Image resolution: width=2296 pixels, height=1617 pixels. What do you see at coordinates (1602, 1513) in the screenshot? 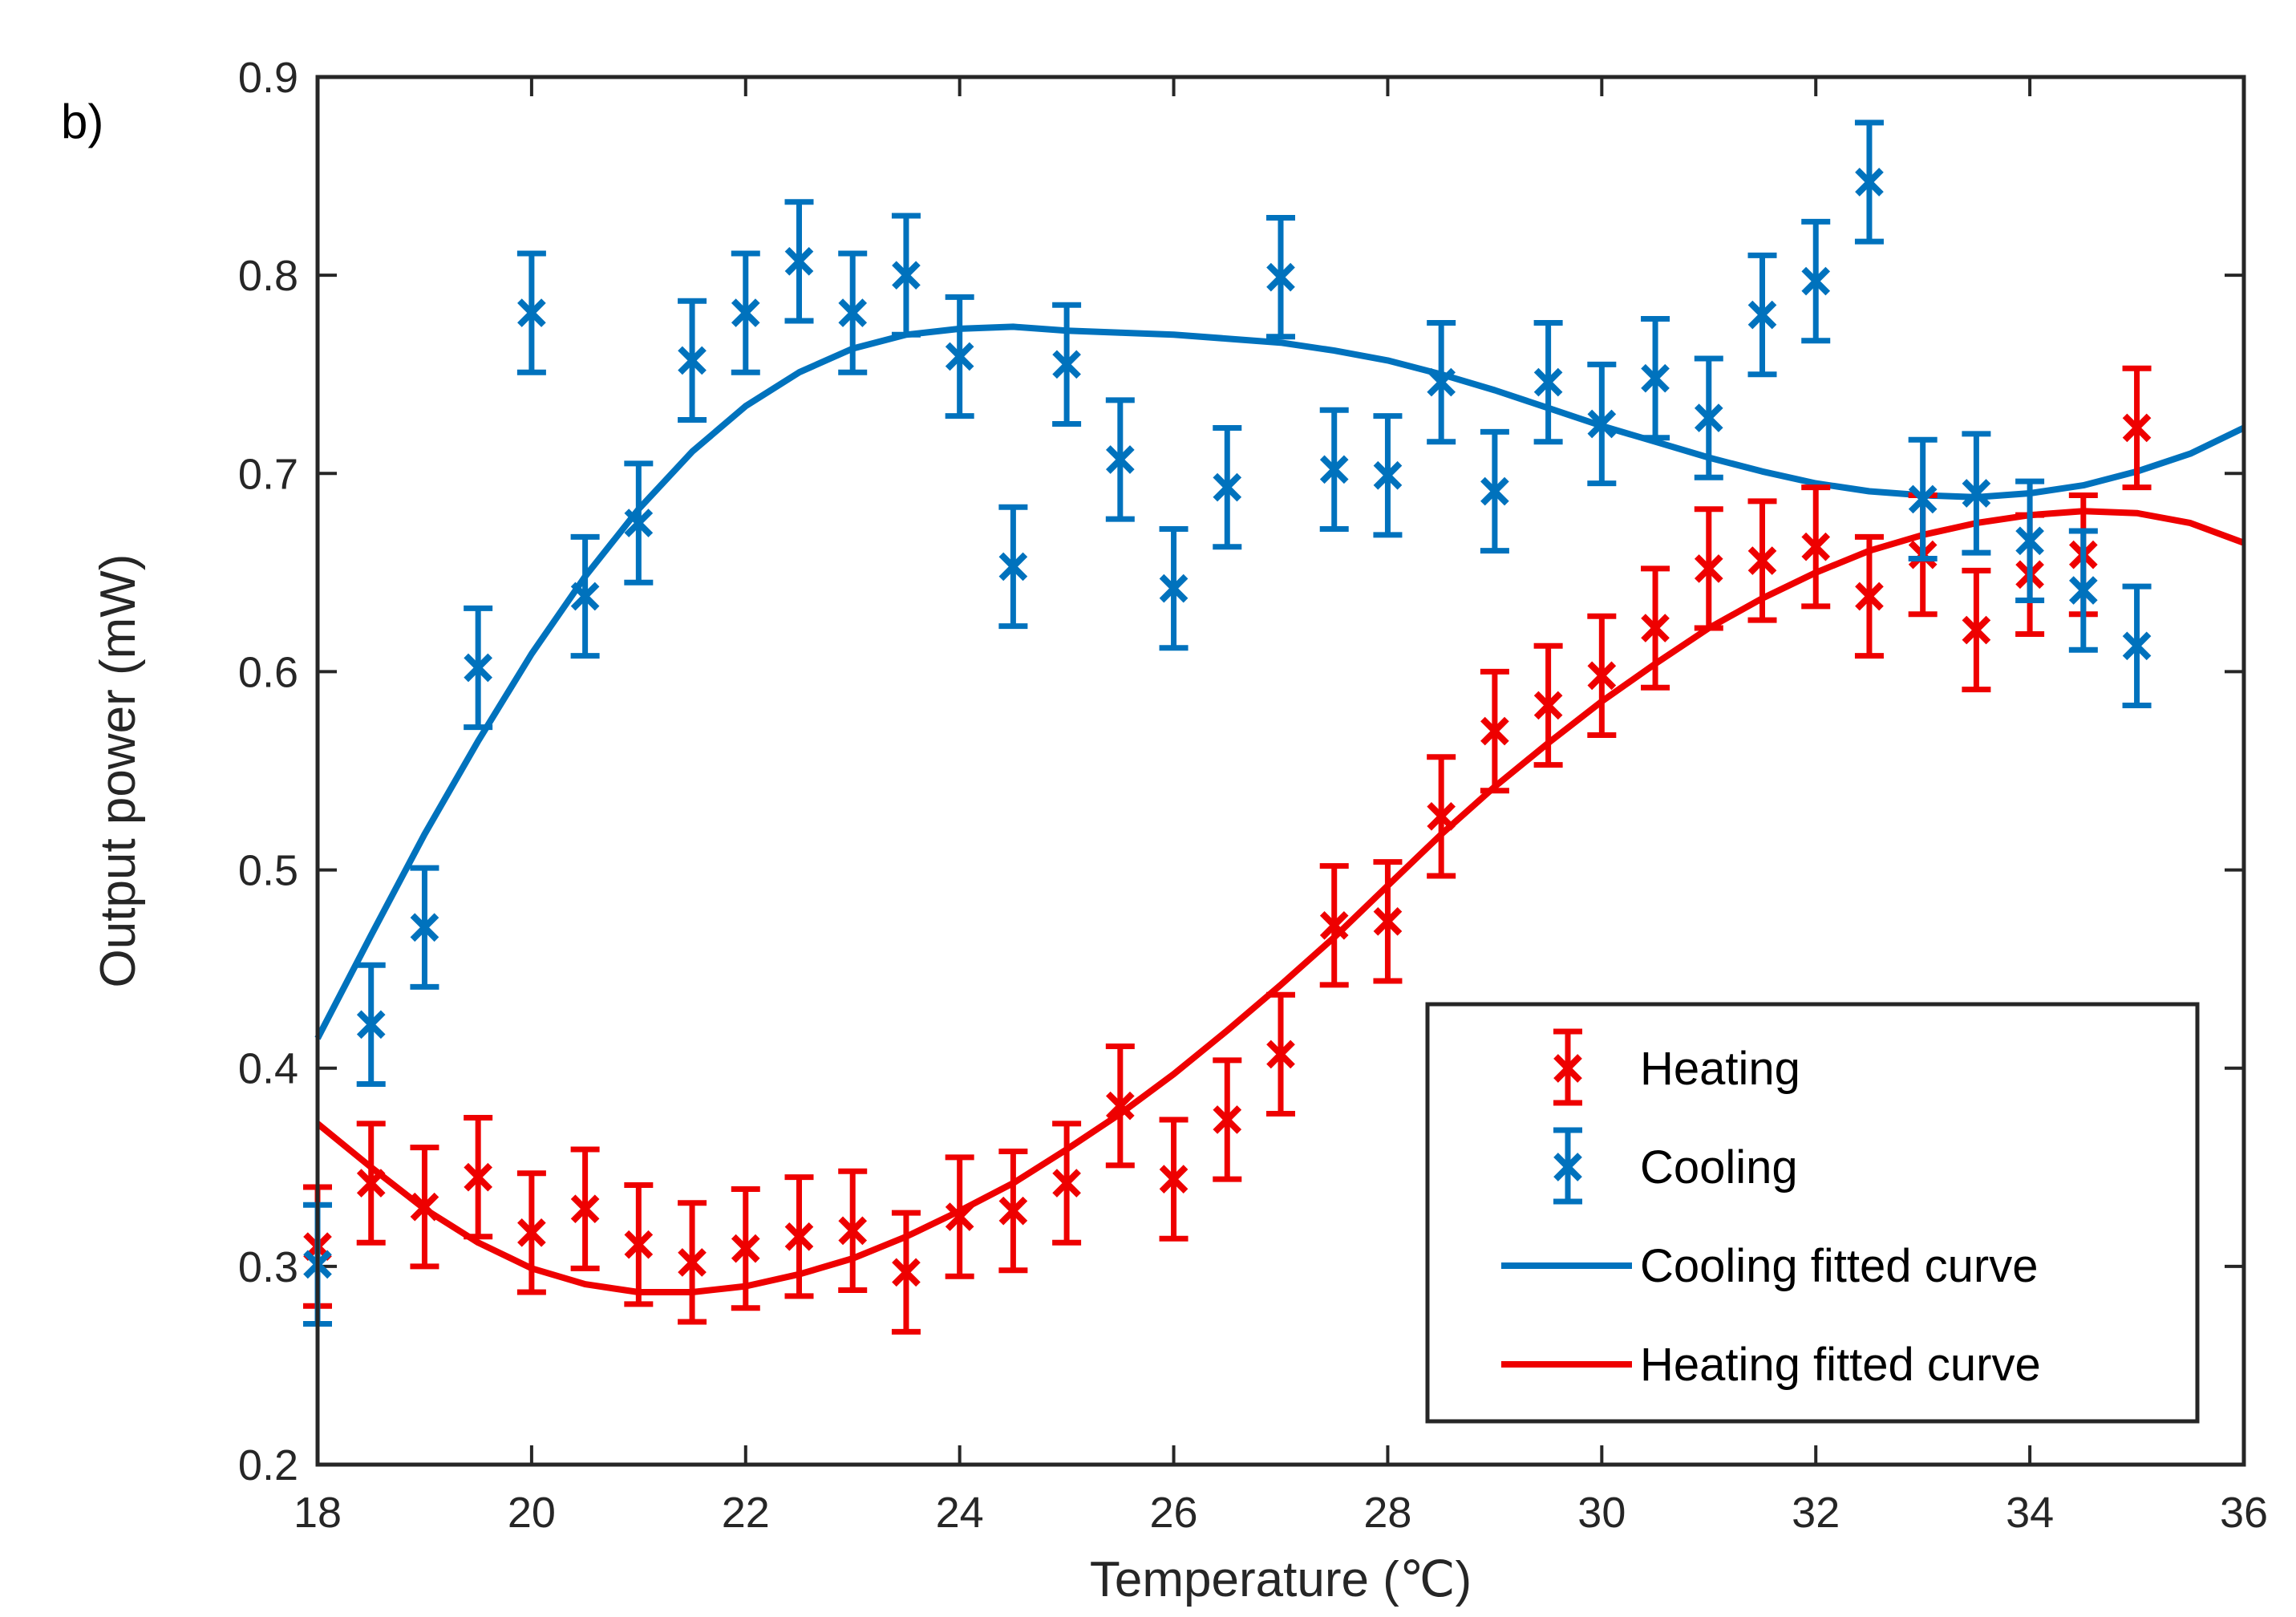
I see `x-tick-label: 30` at bounding box center [1602, 1513].